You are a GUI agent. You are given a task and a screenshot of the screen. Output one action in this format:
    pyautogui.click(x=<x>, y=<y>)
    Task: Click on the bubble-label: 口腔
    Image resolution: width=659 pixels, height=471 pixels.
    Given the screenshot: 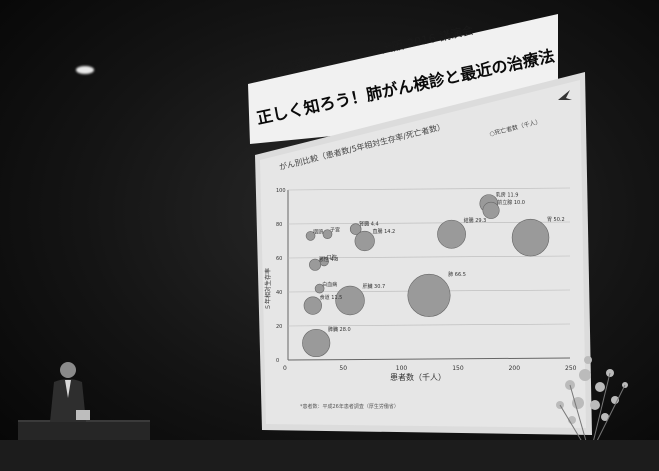 What is the action you would take?
    pyautogui.click(x=332, y=257)
    